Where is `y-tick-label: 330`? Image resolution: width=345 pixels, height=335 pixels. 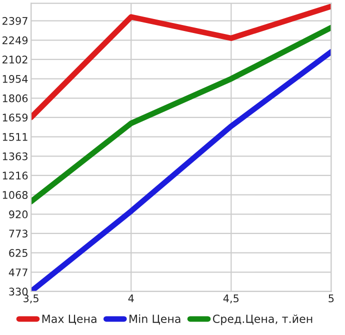
y-tick-label: 330 is located at coordinates (18, 292).